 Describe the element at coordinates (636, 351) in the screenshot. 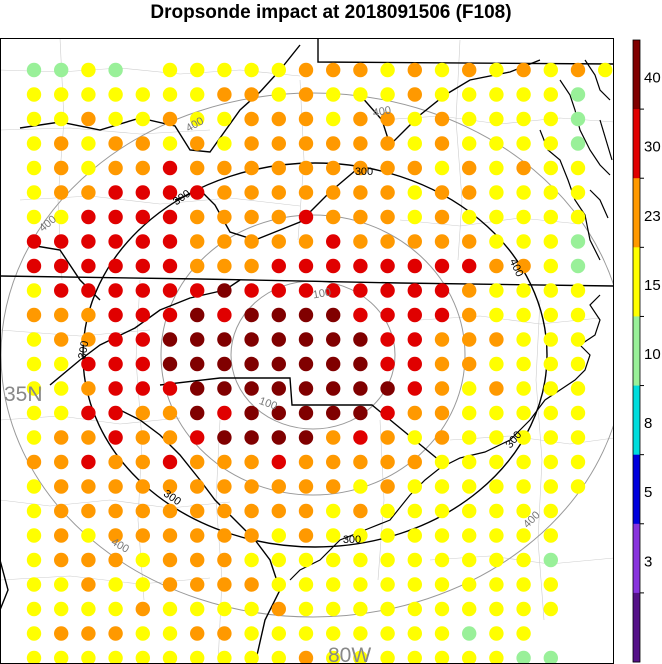

I see `colorbar-frame` at that location.